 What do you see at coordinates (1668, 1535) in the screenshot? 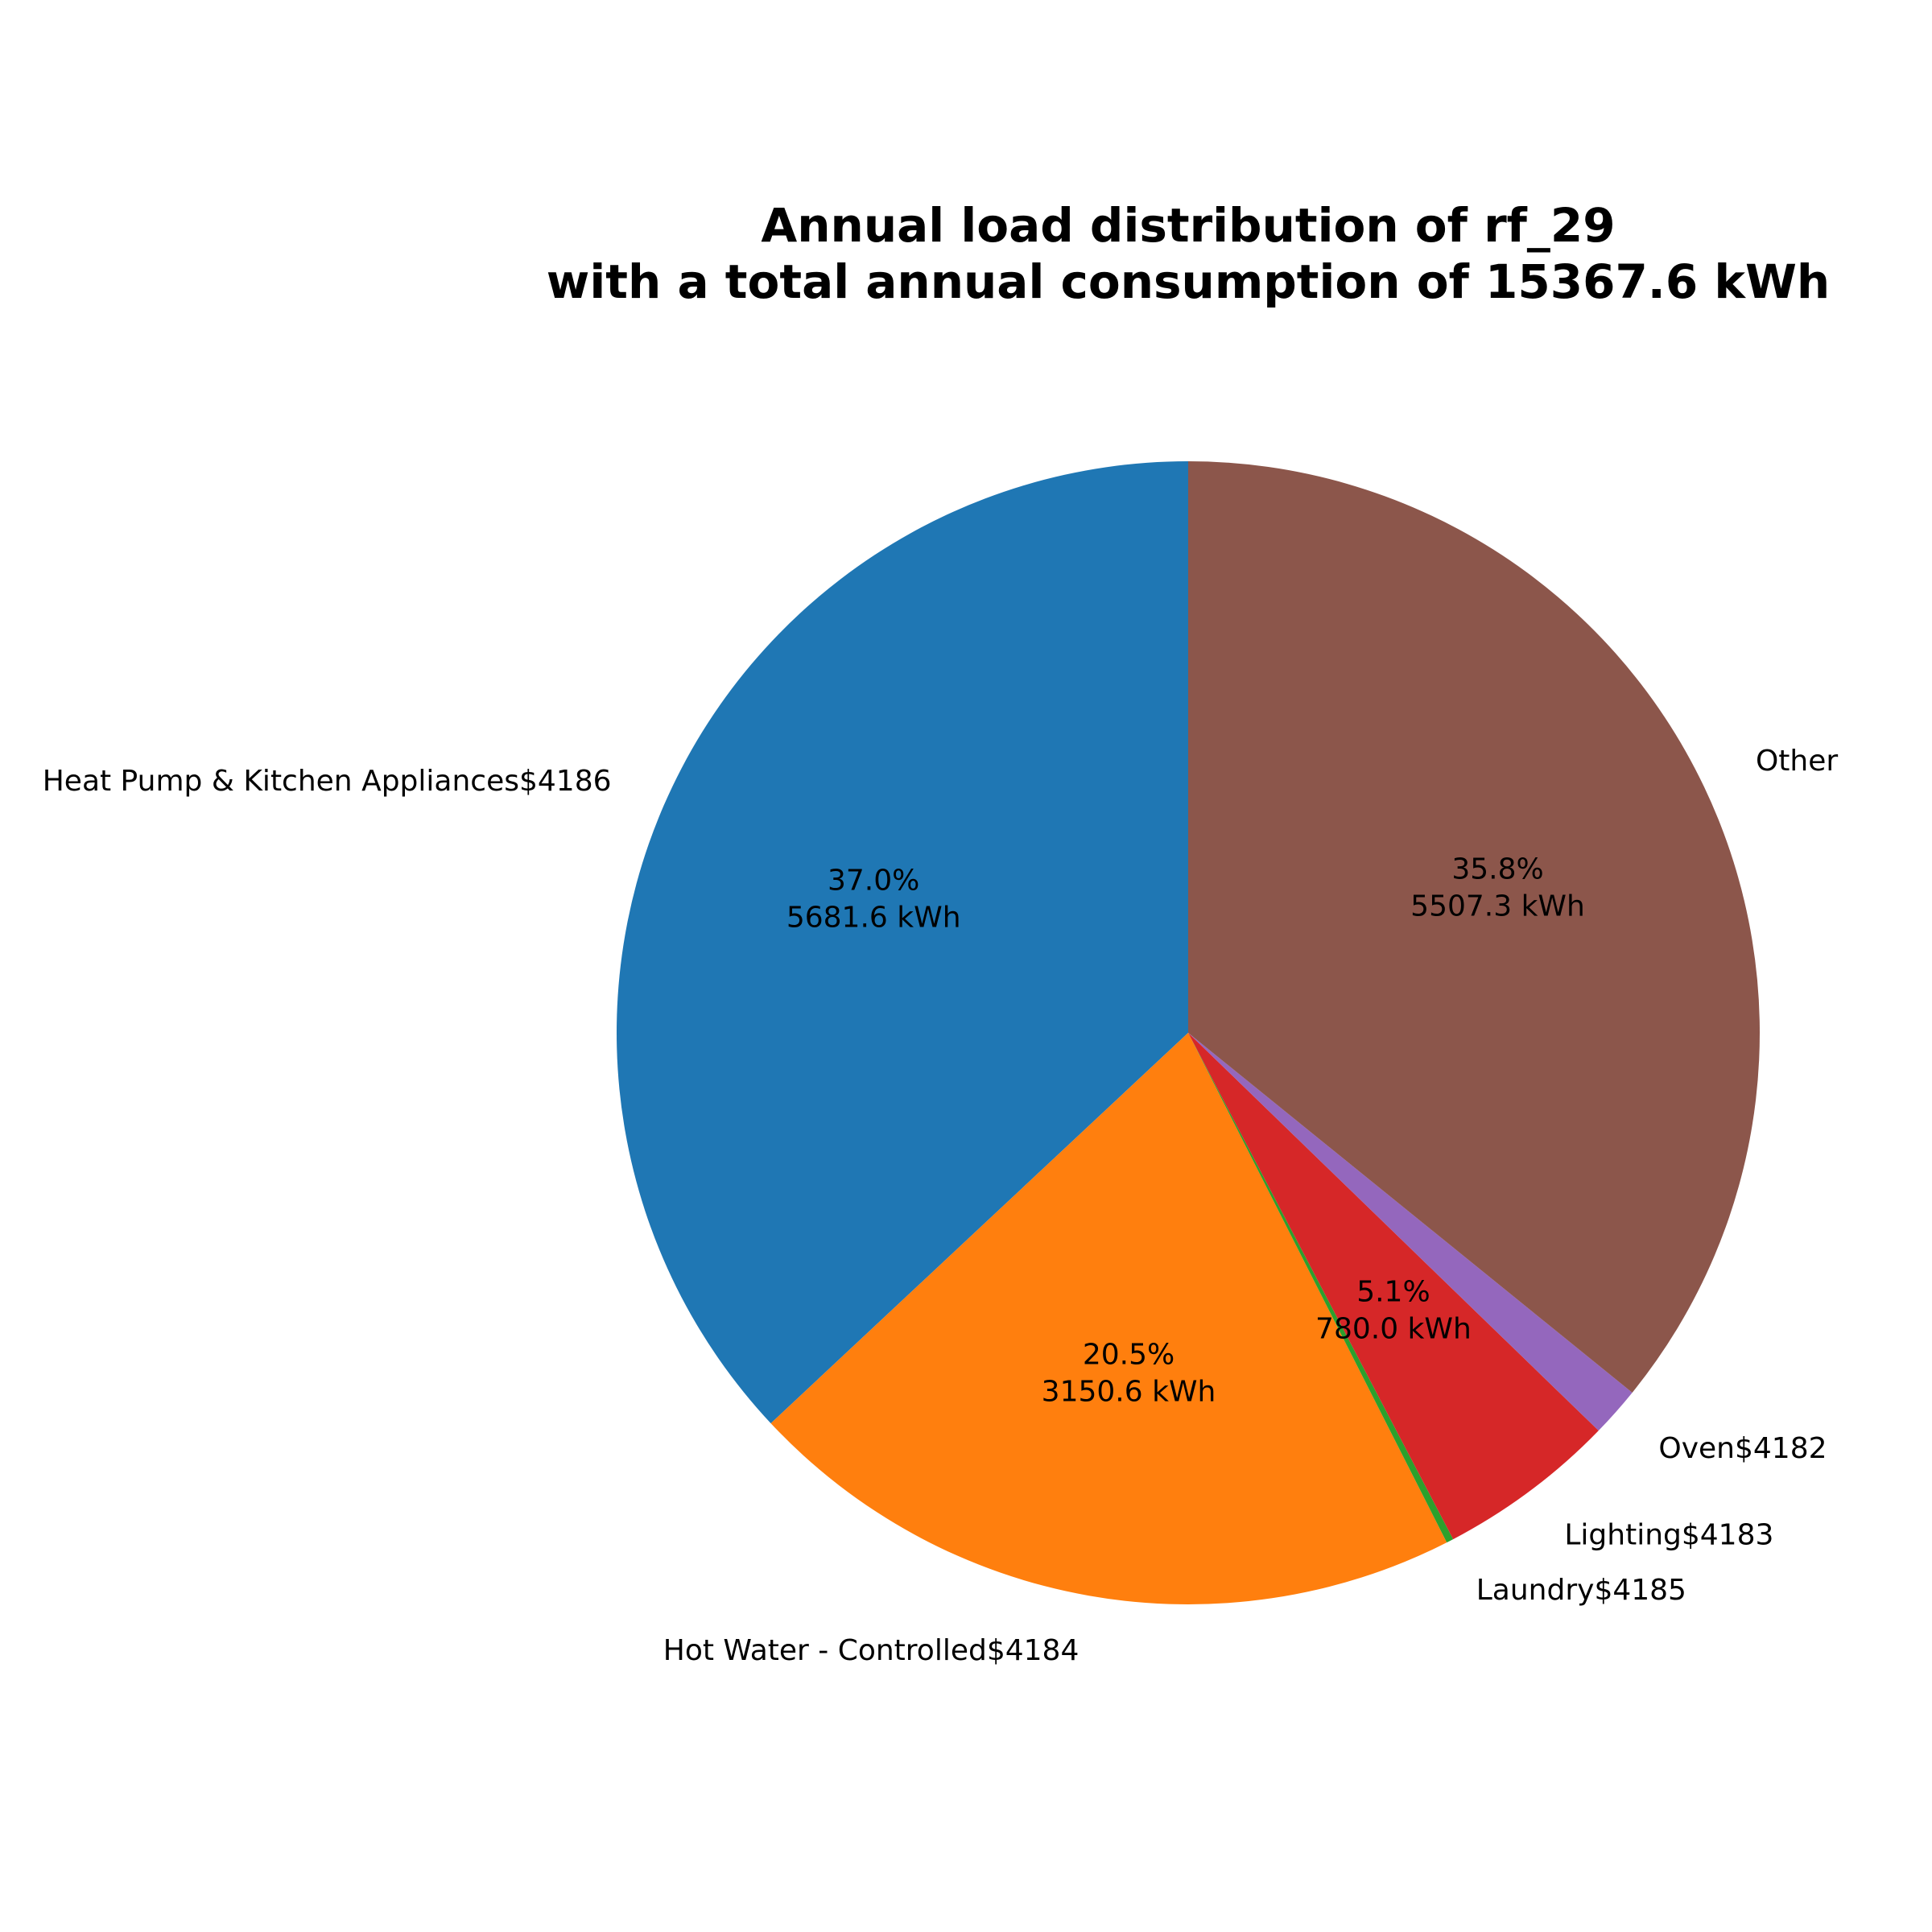
I see `slice-label-lighting-4183: Lighting$4183` at bounding box center [1668, 1535].